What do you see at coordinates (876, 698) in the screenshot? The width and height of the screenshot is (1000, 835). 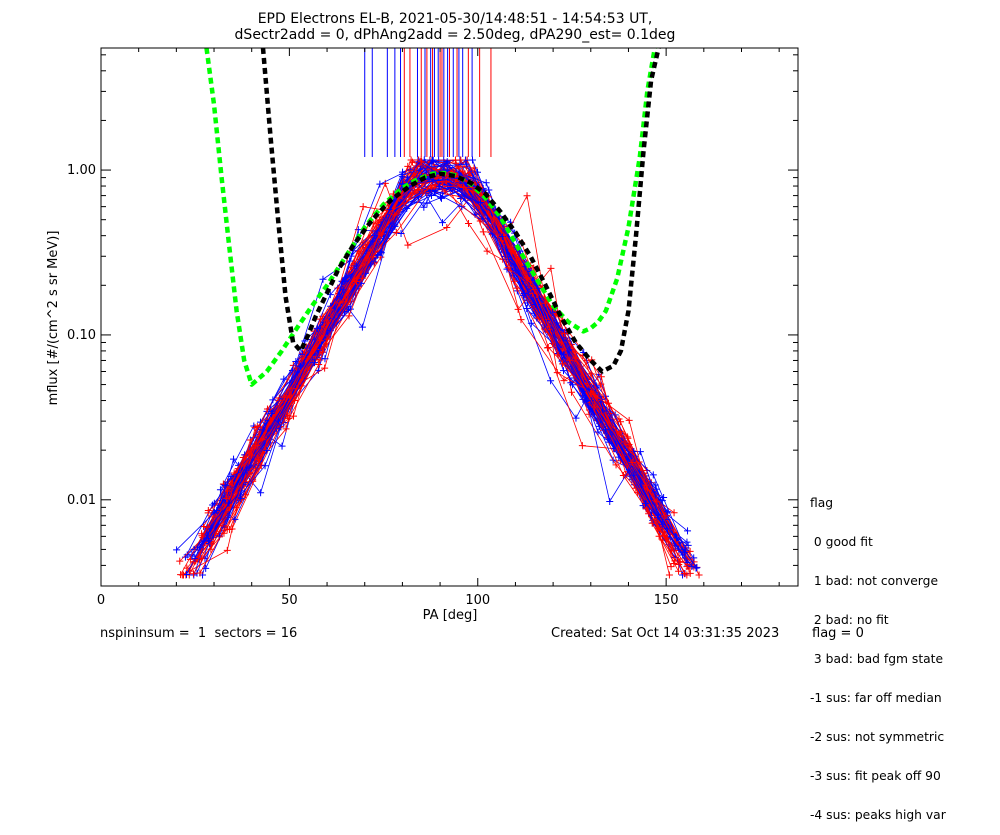 I see `legend-item: -1 sus: far off median` at bounding box center [876, 698].